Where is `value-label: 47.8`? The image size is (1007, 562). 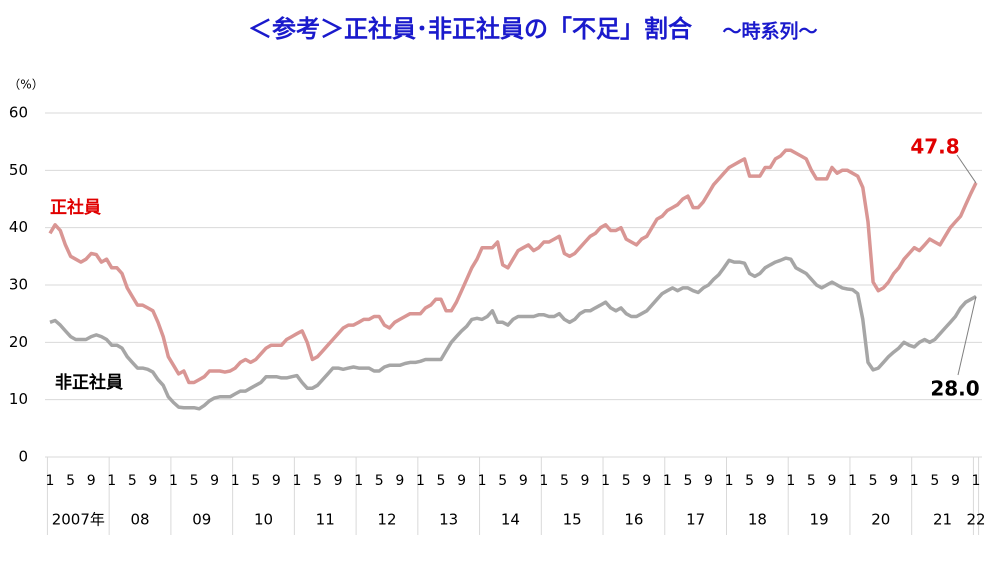 value-label: 47.8 is located at coordinates (934, 147).